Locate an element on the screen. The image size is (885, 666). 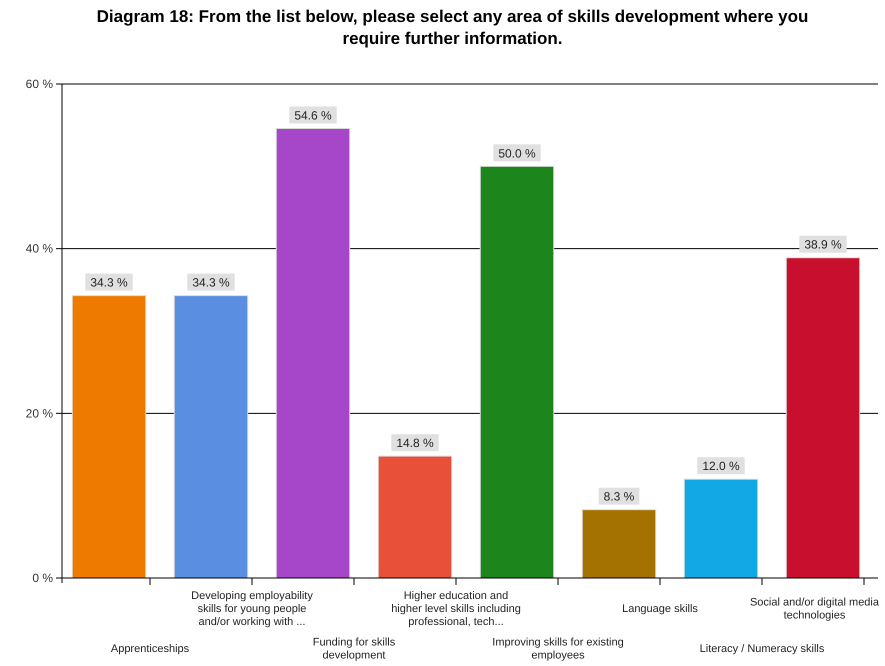
x-tick-label: Improving skills for existing employees is located at coordinates (558, 649).